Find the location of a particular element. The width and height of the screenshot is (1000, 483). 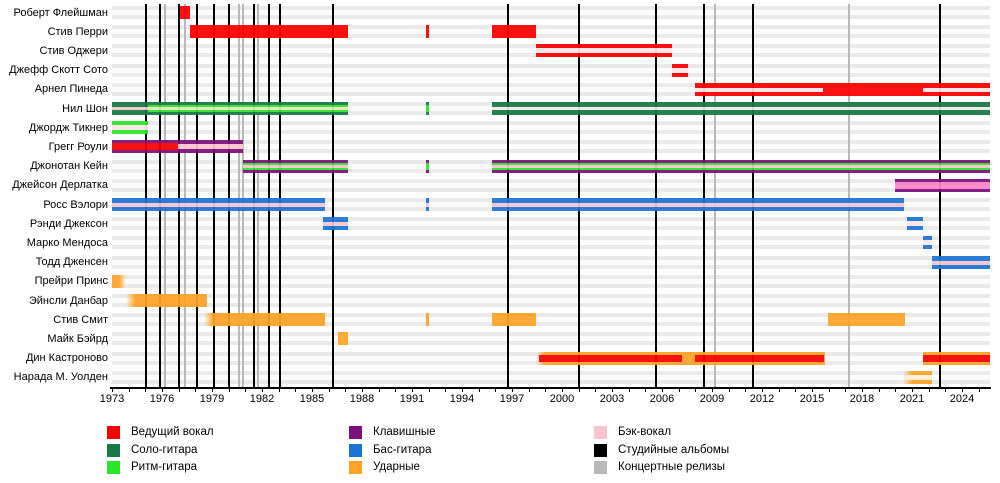

member-name-label: Роберт Флейшман is located at coordinates (61, 12).